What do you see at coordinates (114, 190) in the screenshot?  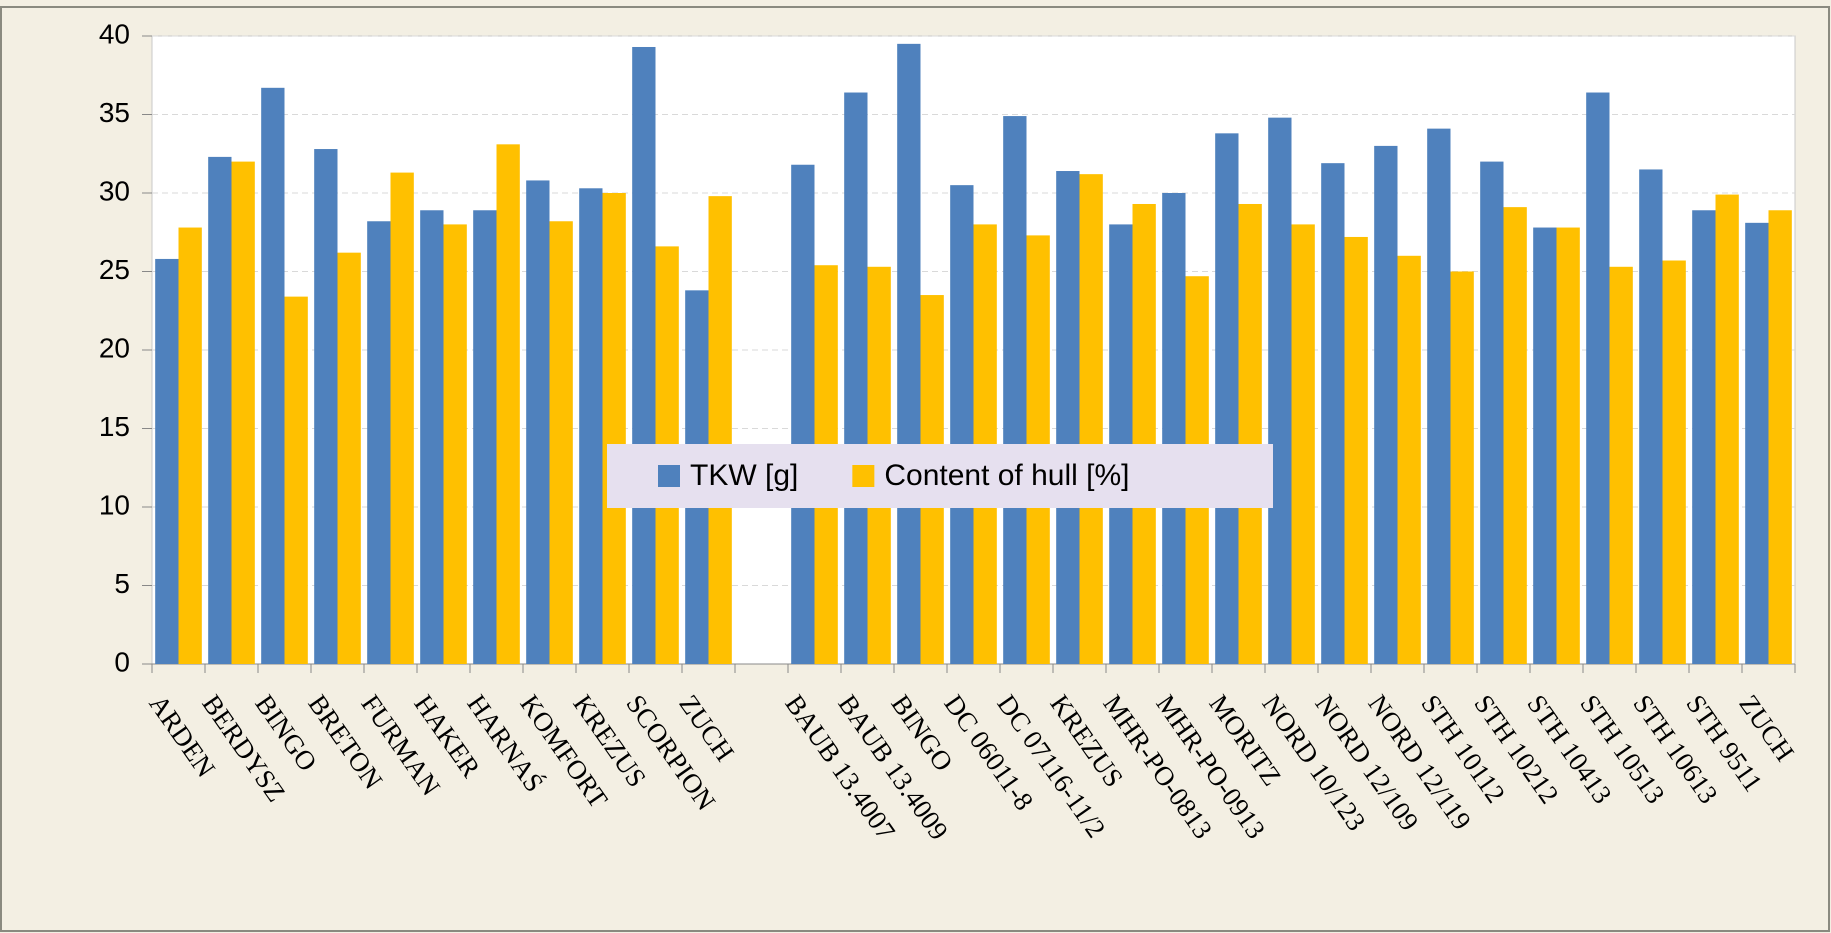 I see `y-tick-label: 30` at bounding box center [114, 190].